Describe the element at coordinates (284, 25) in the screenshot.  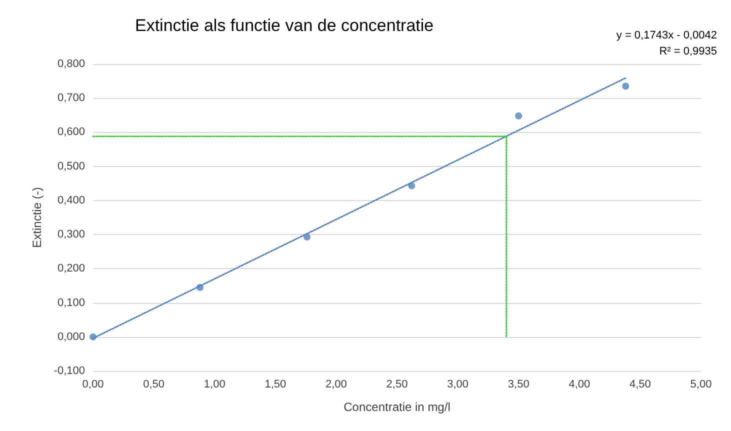
I see `chart-title: Extinctie als functie van de concentratie` at that location.